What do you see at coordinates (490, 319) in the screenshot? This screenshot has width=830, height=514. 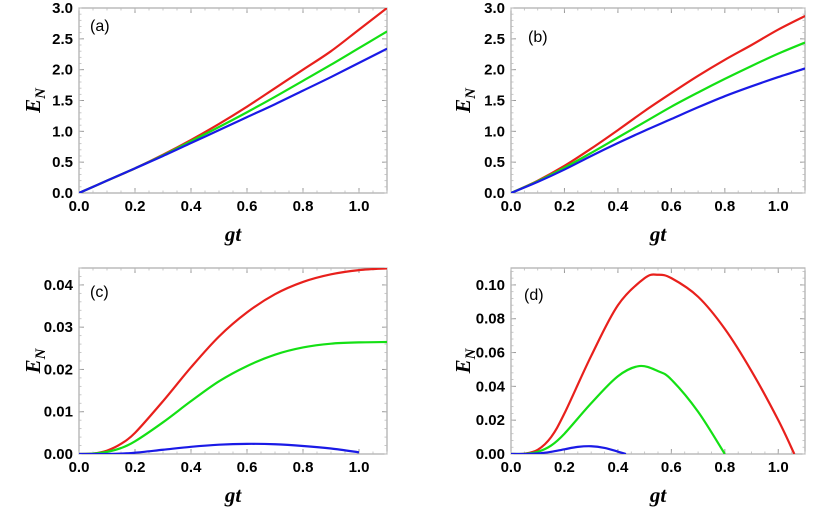 I see `y-tick-label: 0.08` at bounding box center [490, 319].